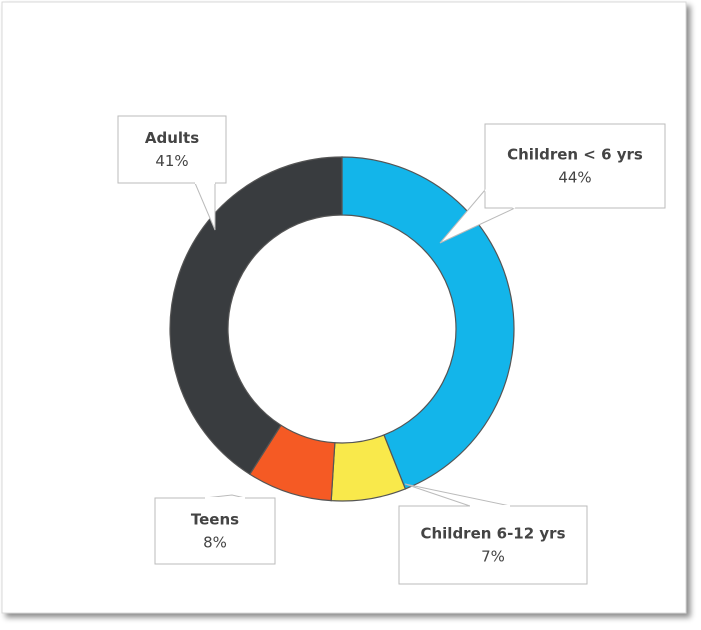 Image resolution: width=701 pixels, height=630 pixels. Describe the element at coordinates (493, 557) in the screenshot. I see `value-label: 7%` at that location.